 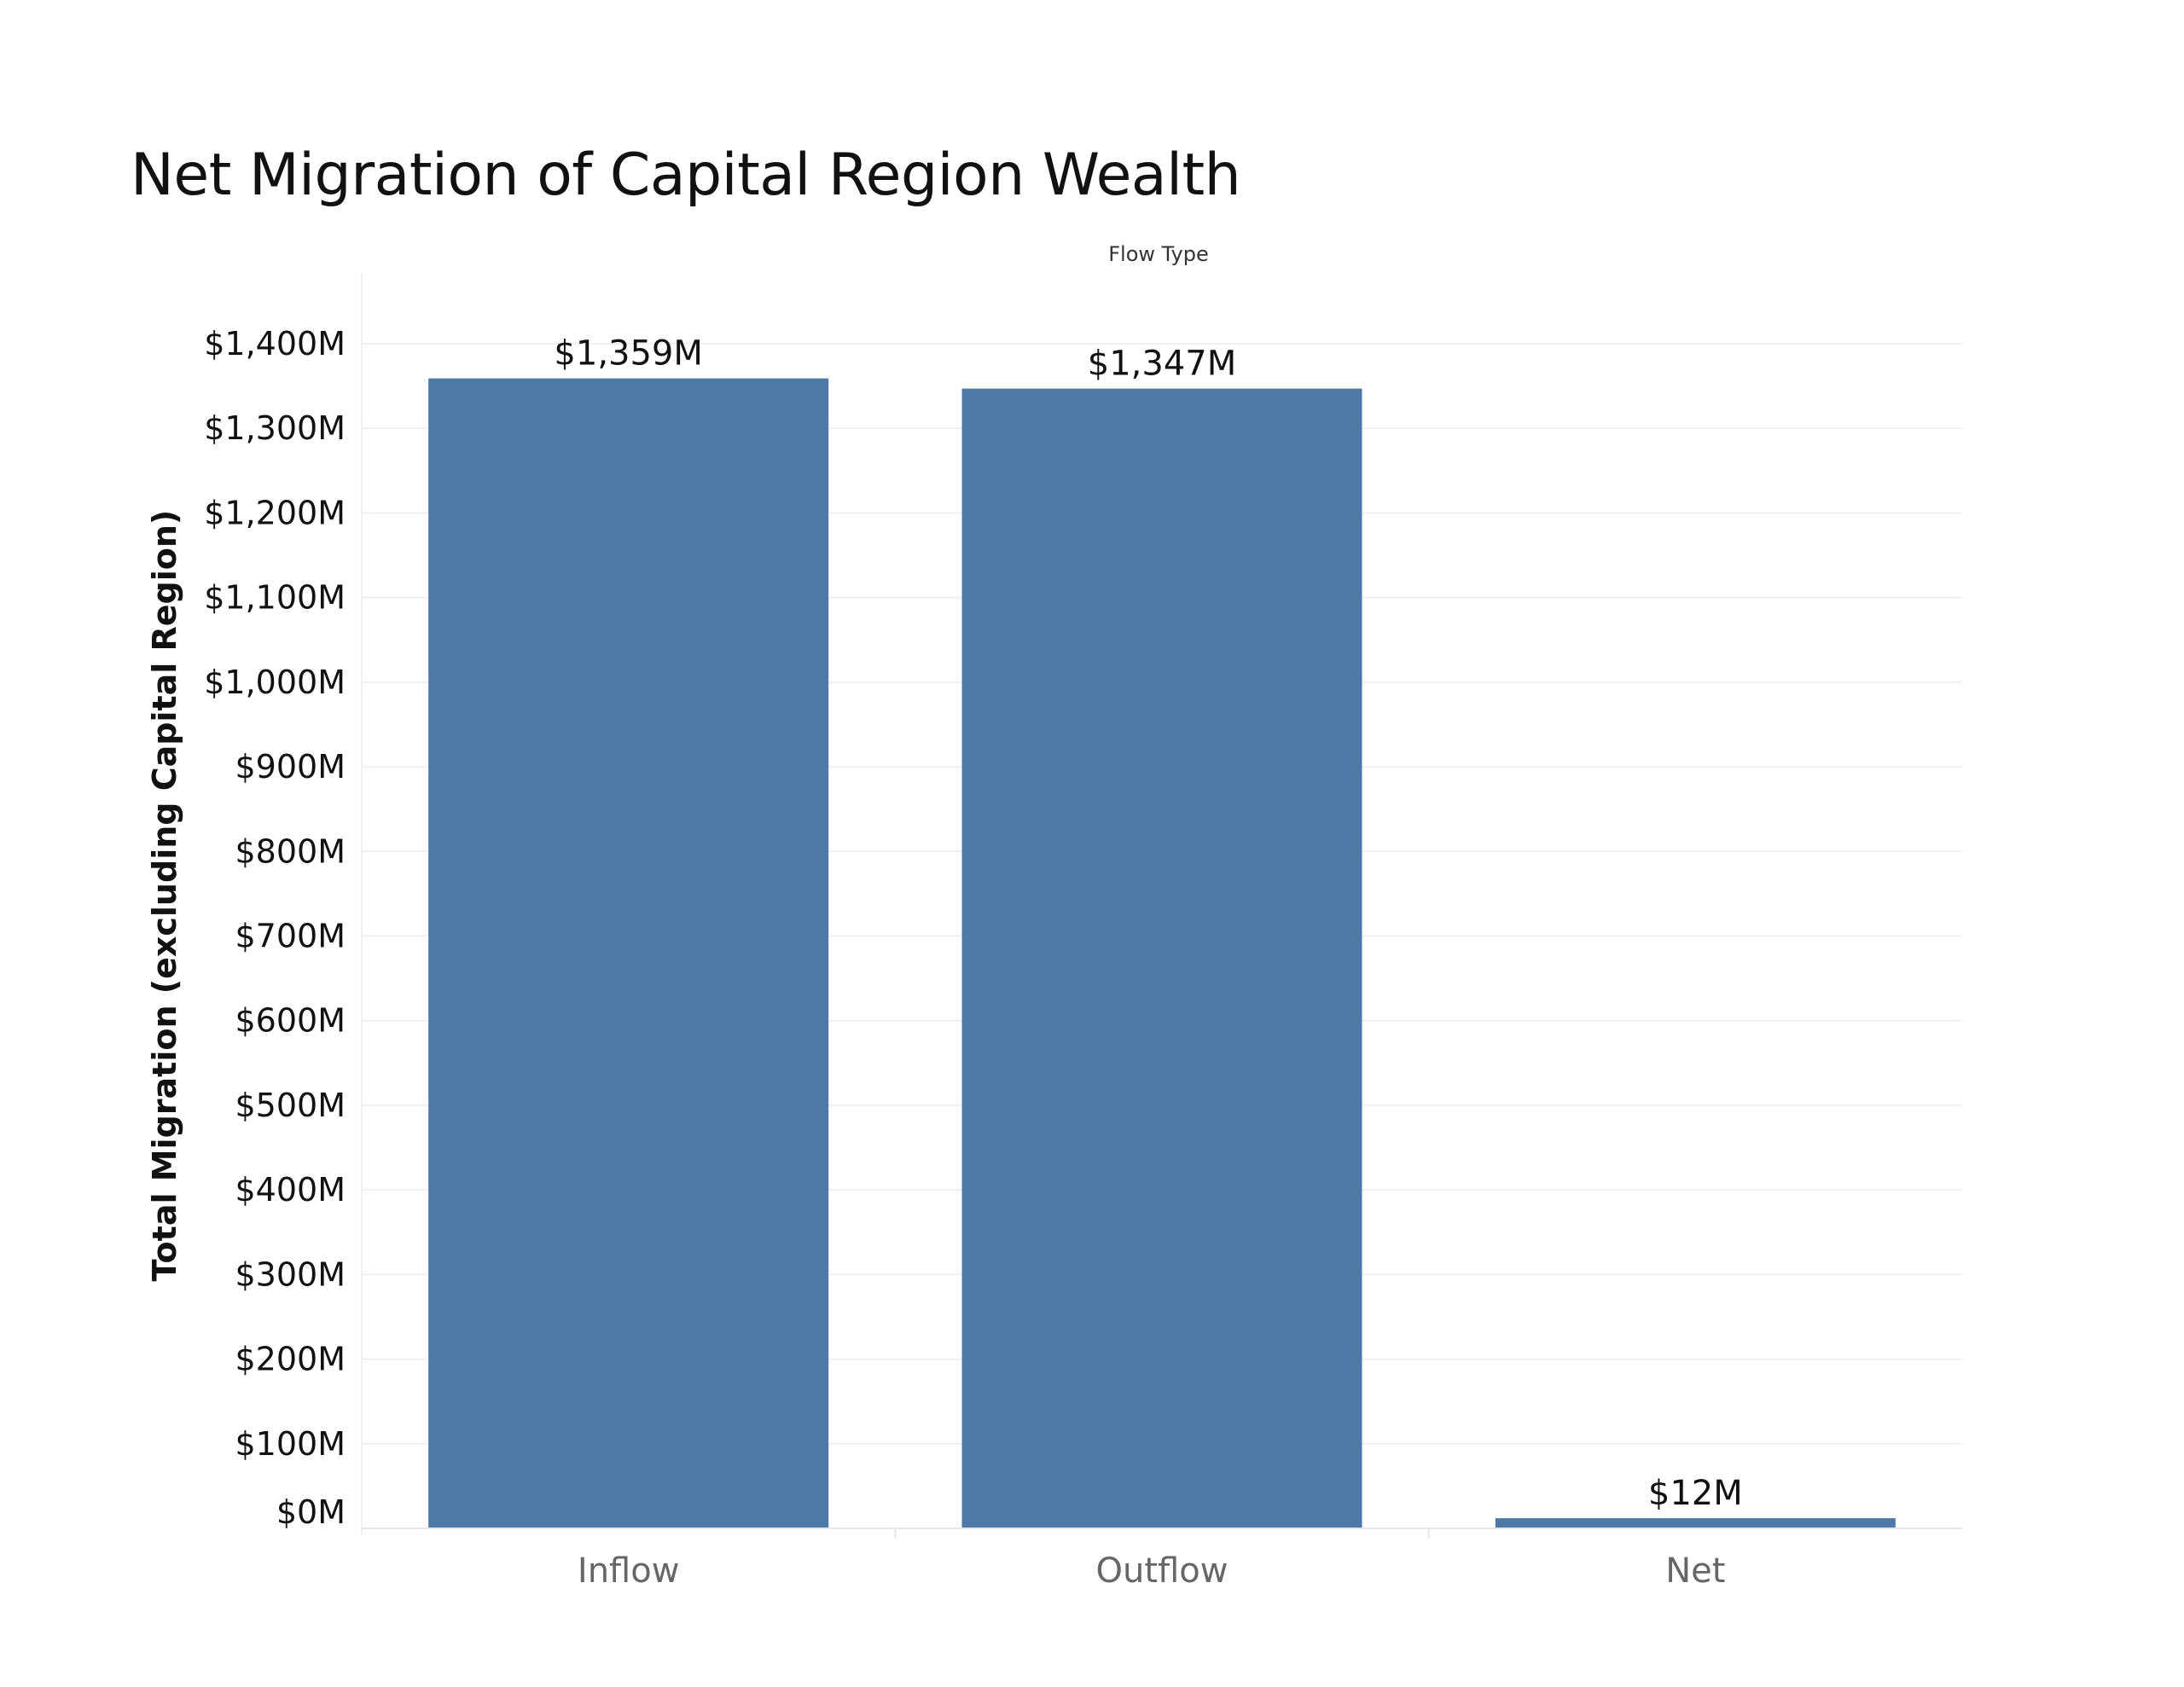 I want to click on y-tick-label: $1,300M, so click(x=275, y=428).